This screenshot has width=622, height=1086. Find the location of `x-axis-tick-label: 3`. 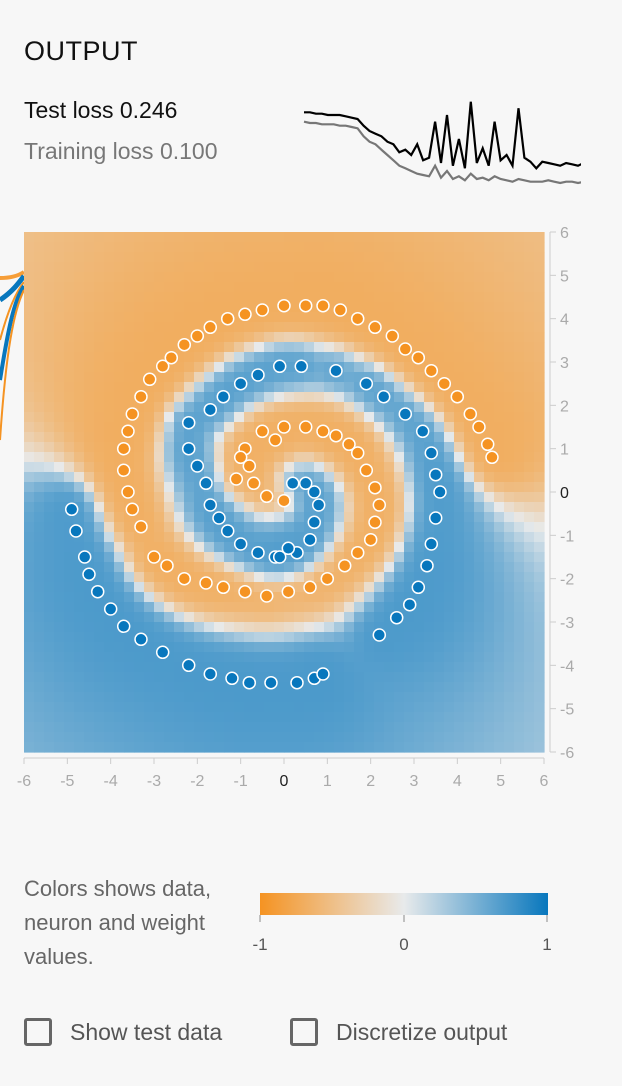

x-axis-tick-label: 3 is located at coordinates (414, 781).